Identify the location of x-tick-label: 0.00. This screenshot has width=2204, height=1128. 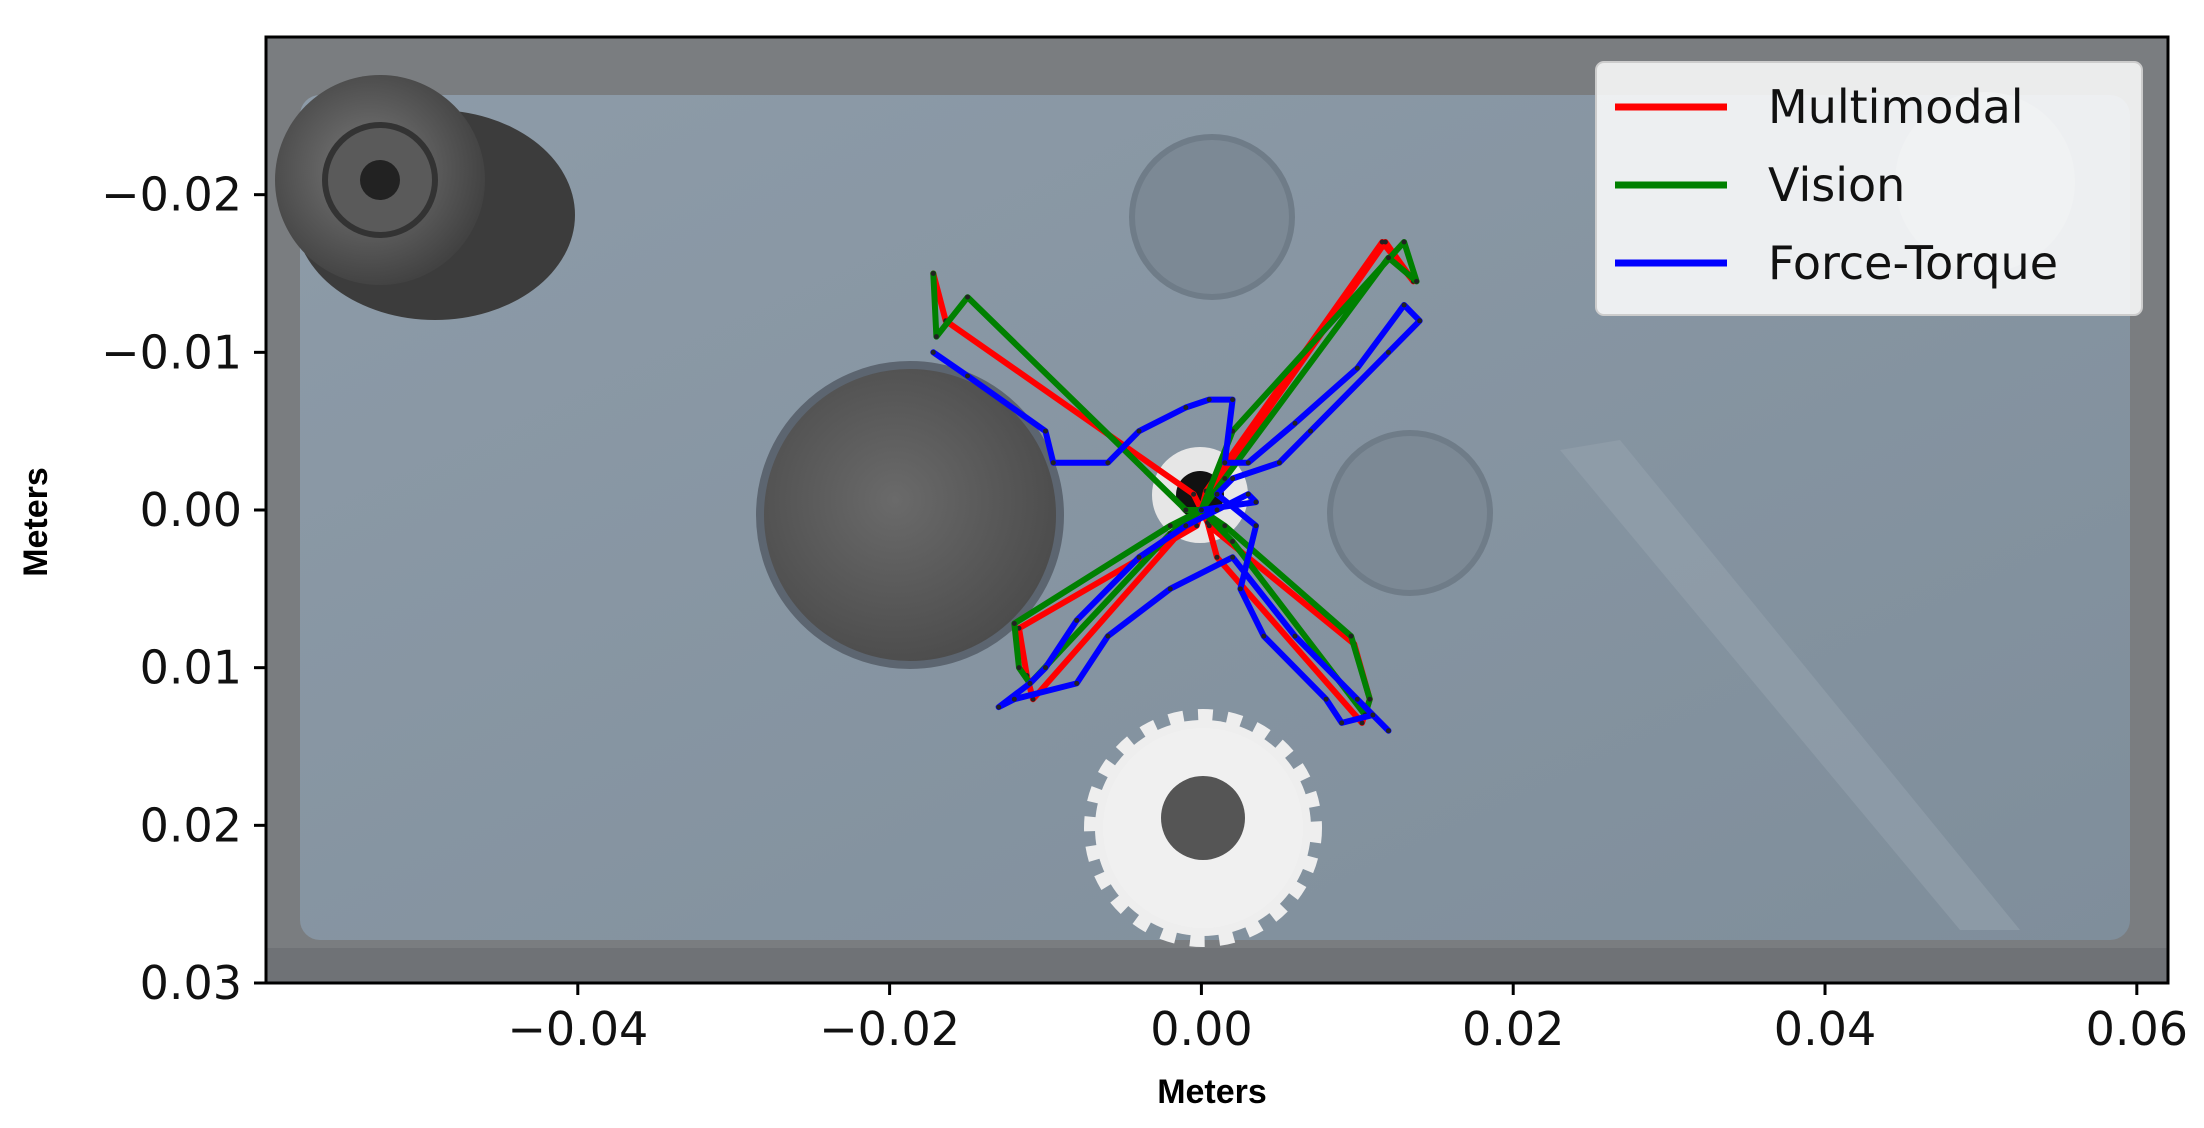
(1201, 1029).